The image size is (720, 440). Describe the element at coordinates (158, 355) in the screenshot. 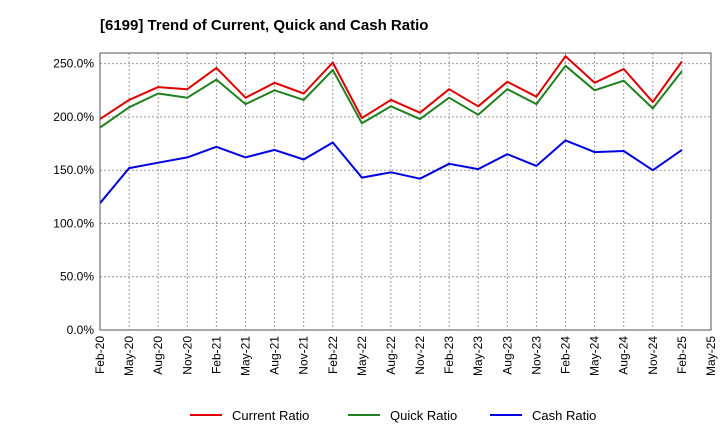

I see `x-tick-label: Aug-20` at that location.